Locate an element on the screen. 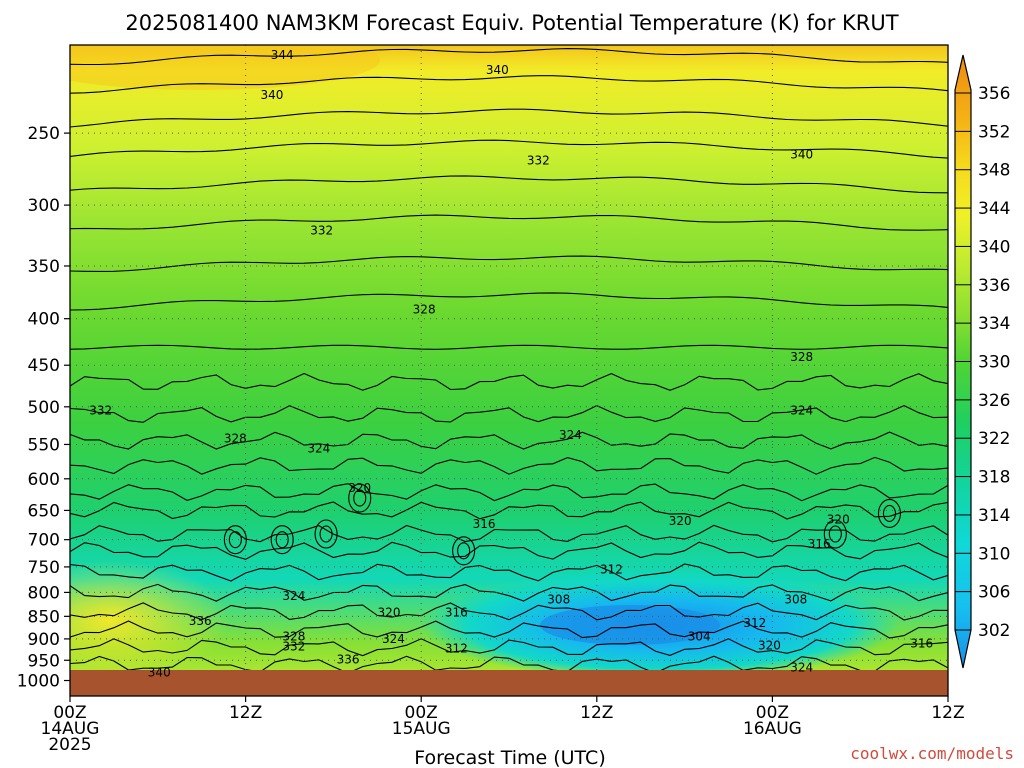 This screenshot has width=1024, height=768. colorbar-label: 322 is located at coordinates (994, 439).